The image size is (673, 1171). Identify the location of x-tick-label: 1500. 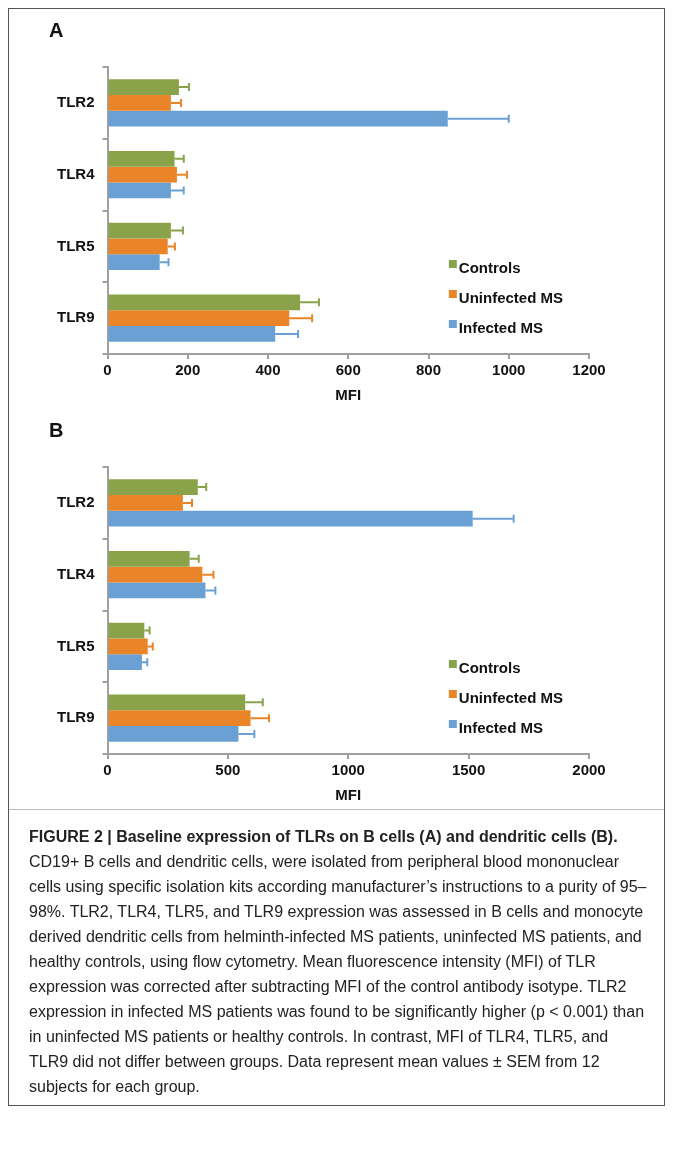
(468, 770).